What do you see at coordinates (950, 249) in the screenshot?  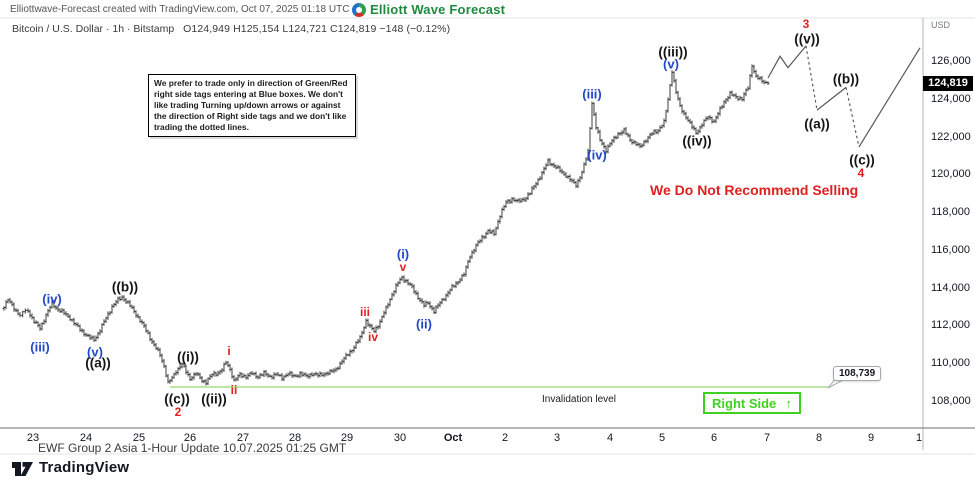 I see `price-tick: 116,000` at bounding box center [950, 249].